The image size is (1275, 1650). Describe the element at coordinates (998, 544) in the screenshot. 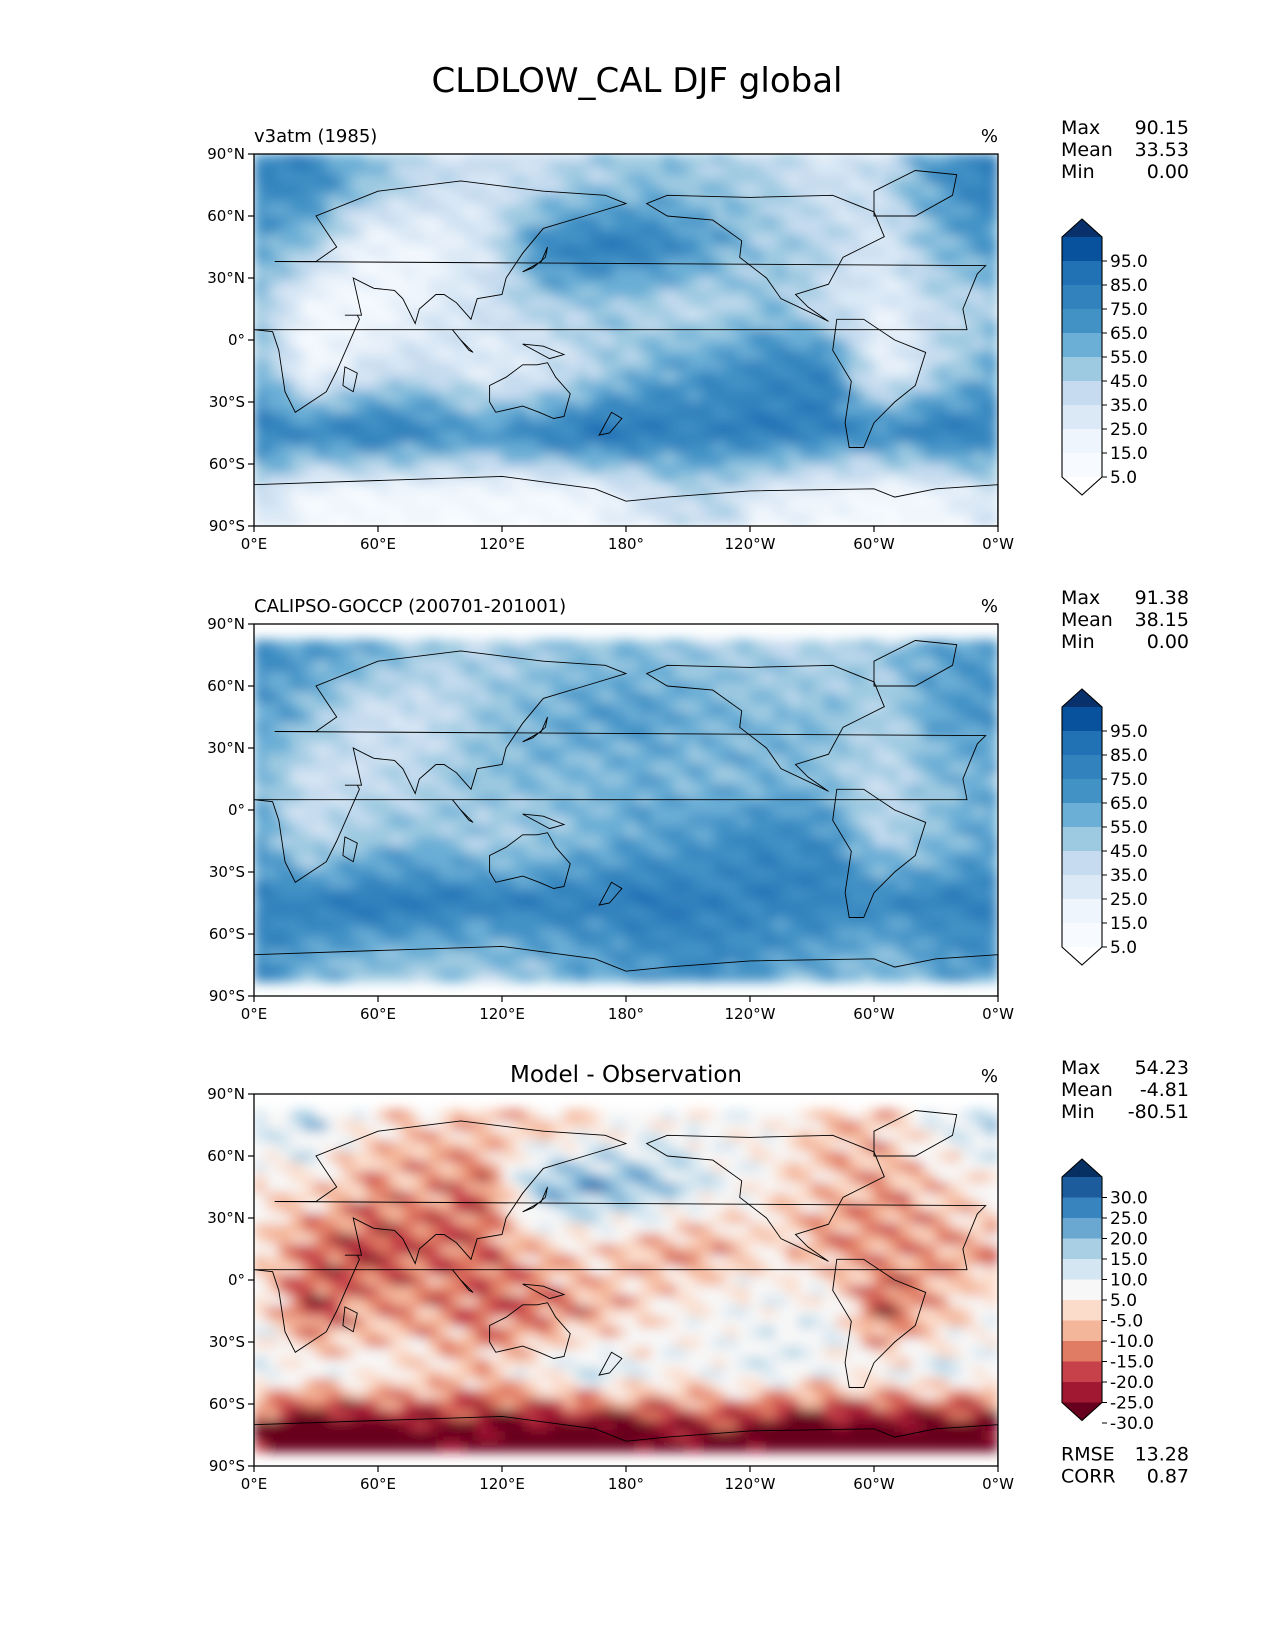

I see `x-tick-label: 0°W` at that location.